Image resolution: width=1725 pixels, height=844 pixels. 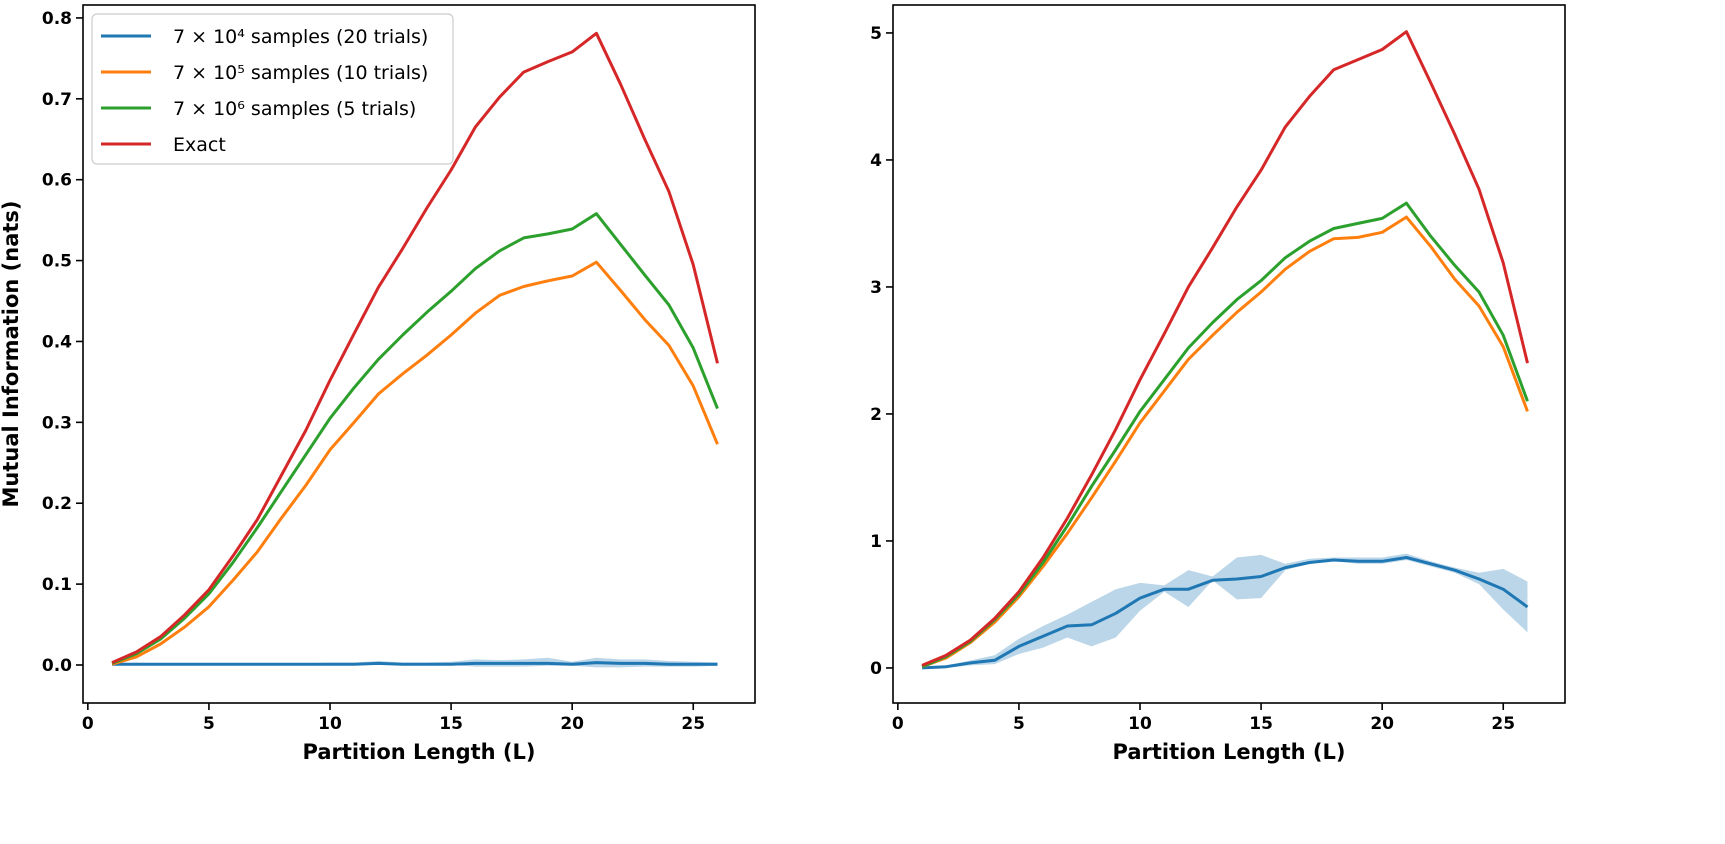 What do you see at coordinates (876, 415) in the screenshot?
I see `y-tick-label: 2` at bounding box center [876, 415].